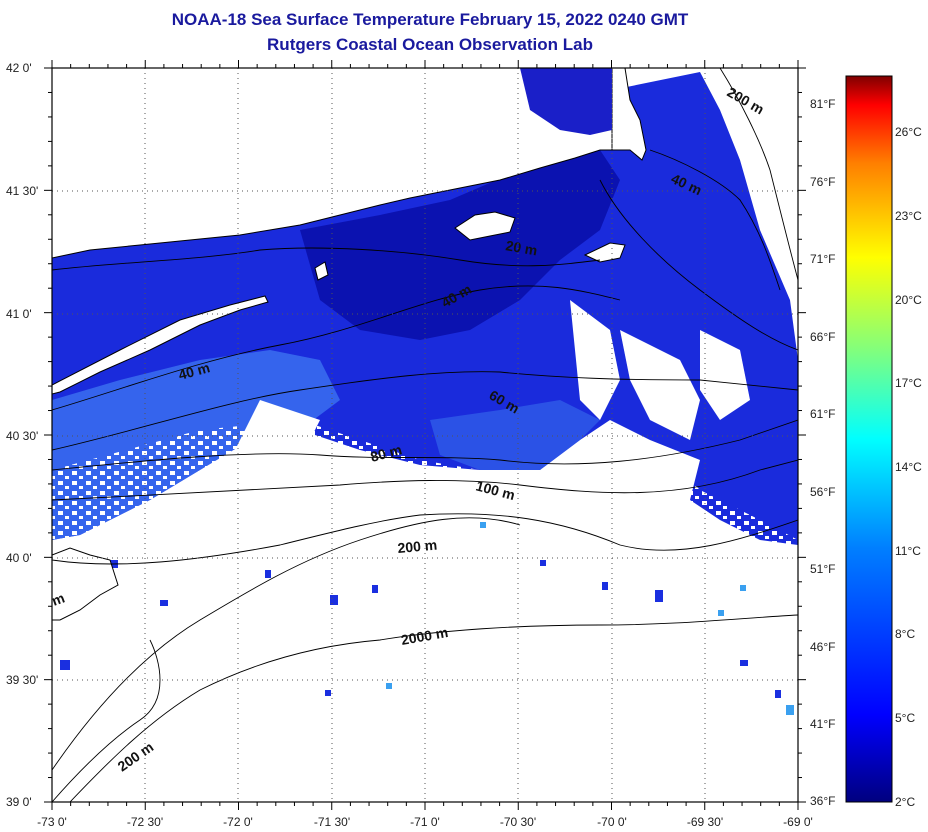 Image resolution: width=928 pixels, height=832 pixels. What do you see at coordinates (430, 44) in the screenshot?
I see `map-subtitle: Rutgers Coastal Ocean Observation Lab` at bounding box center [430, 44].